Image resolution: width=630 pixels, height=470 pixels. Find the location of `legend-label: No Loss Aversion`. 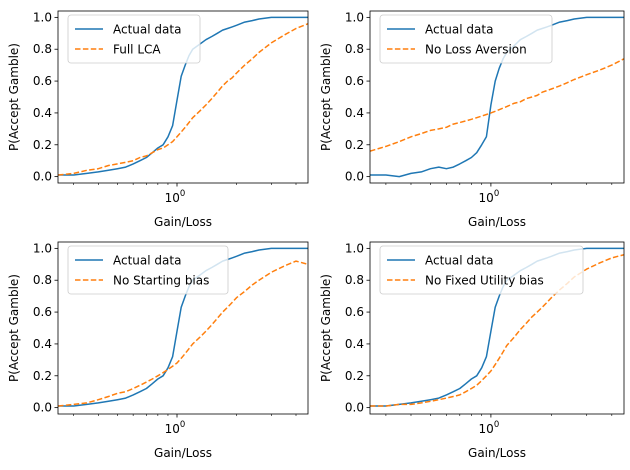

legend-label: No Loss Aversion is located at coordinates (476, 50).